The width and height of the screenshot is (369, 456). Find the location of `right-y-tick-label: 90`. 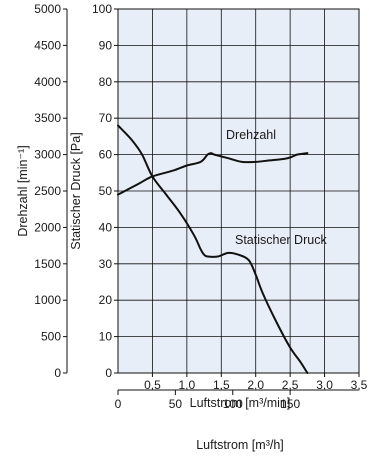

right-y-tick-label: 90 is located at coordinates (106, 45).